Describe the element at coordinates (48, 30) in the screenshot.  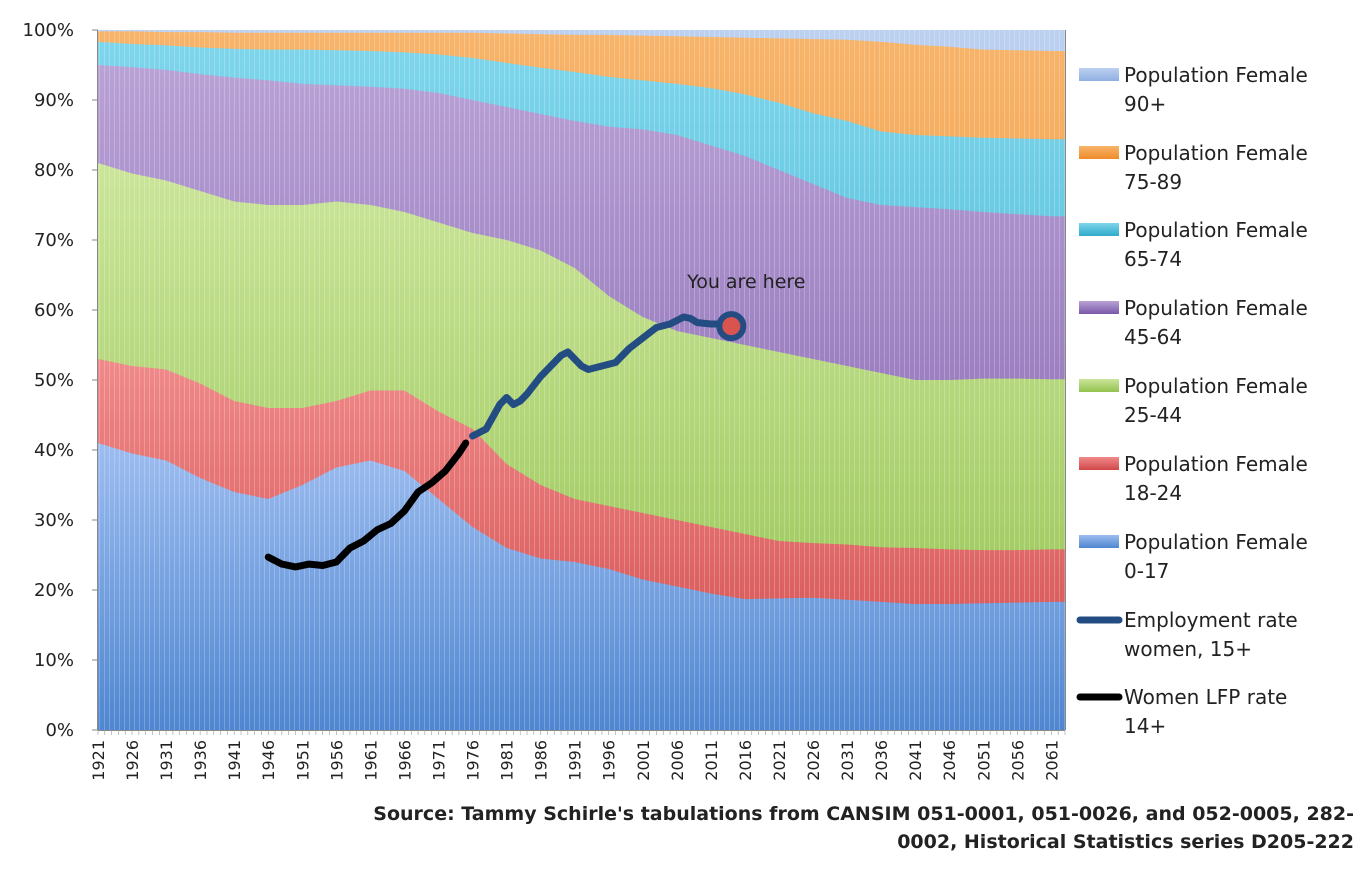
I see `y-tick-label: 100%` at that location.